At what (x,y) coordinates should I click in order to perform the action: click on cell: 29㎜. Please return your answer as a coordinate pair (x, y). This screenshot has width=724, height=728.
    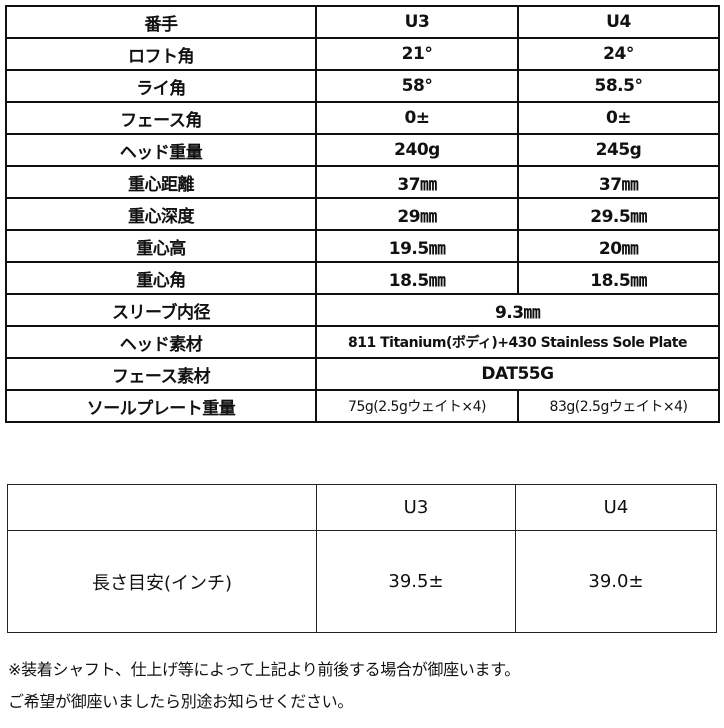
    Looking at the image, I should click on (417, 214).